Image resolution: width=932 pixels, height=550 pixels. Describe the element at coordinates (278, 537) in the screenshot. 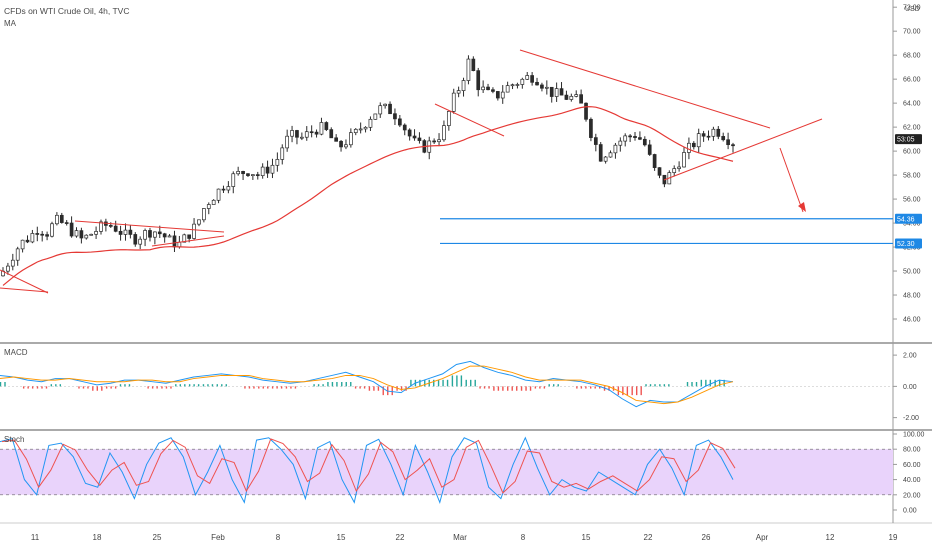

I see `date-tick-label: 8` at that location.